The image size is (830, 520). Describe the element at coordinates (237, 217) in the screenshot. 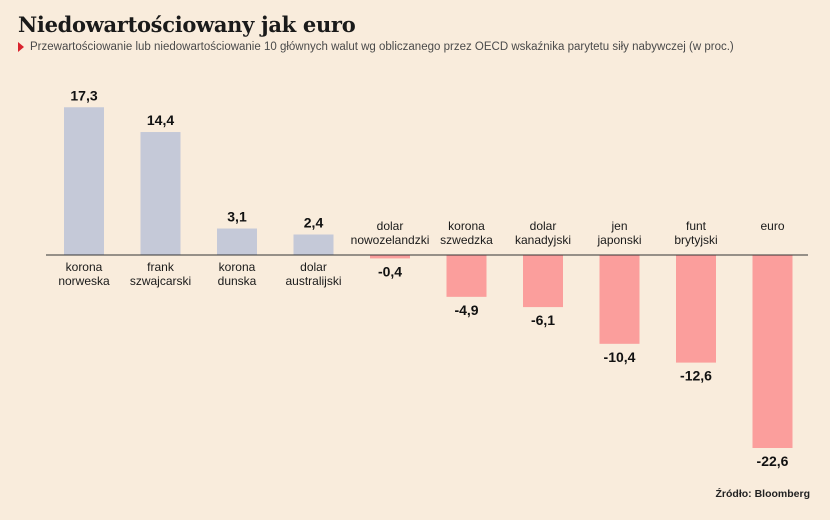

I see `data-label: 3,1` at that location.